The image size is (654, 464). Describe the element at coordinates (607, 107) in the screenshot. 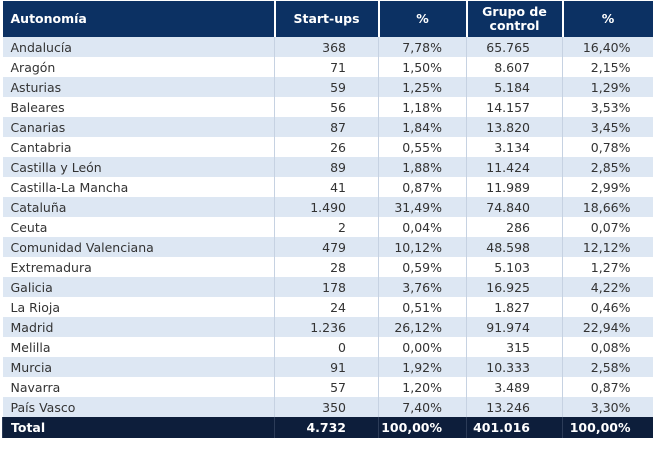

I see `cell: 3,53%` at that location.